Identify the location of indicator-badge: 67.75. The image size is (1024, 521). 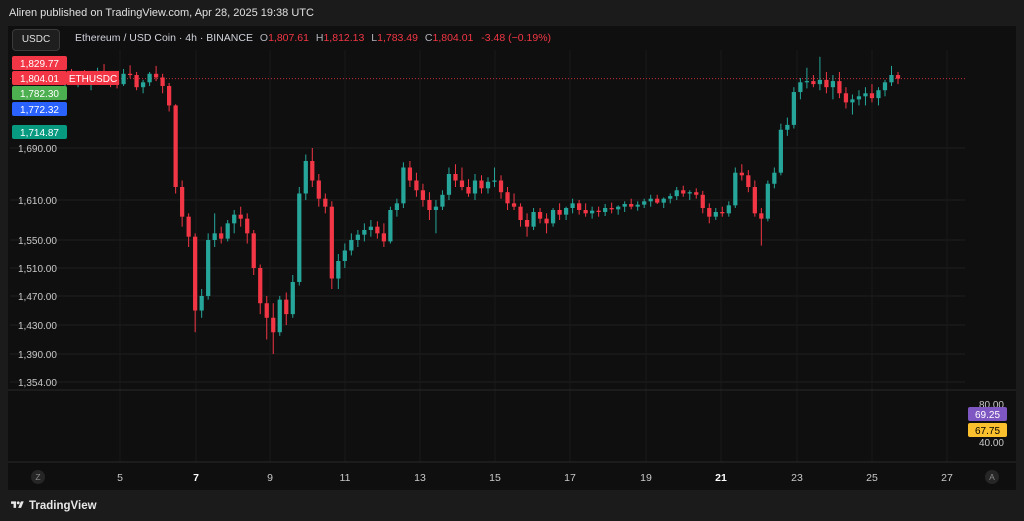
(987, 430).